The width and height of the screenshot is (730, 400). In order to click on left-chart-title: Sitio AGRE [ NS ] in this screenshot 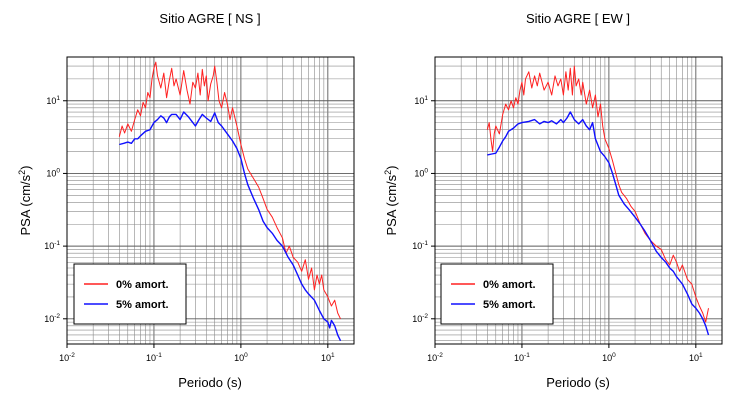, I will do `click(209, 18)`.